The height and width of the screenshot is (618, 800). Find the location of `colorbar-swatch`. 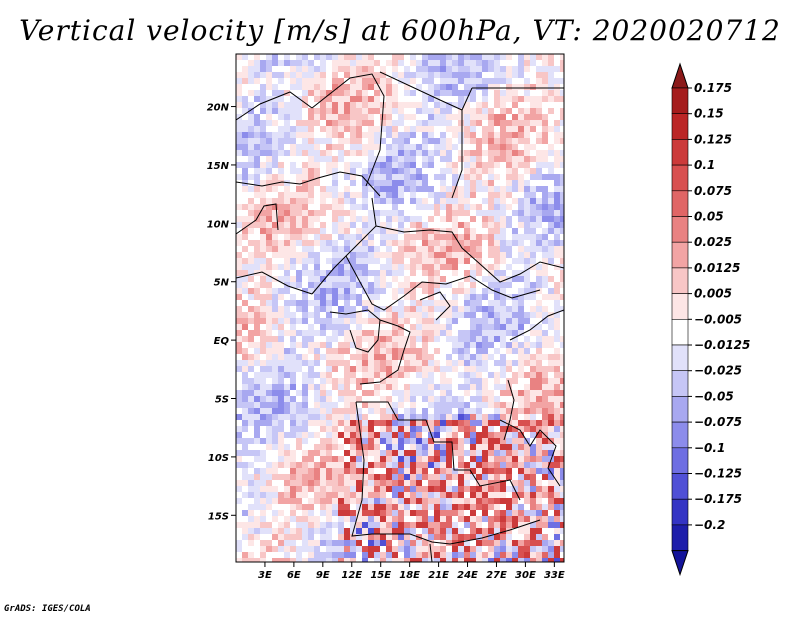

colorbar-swatch is located at coordinates (680, 101).